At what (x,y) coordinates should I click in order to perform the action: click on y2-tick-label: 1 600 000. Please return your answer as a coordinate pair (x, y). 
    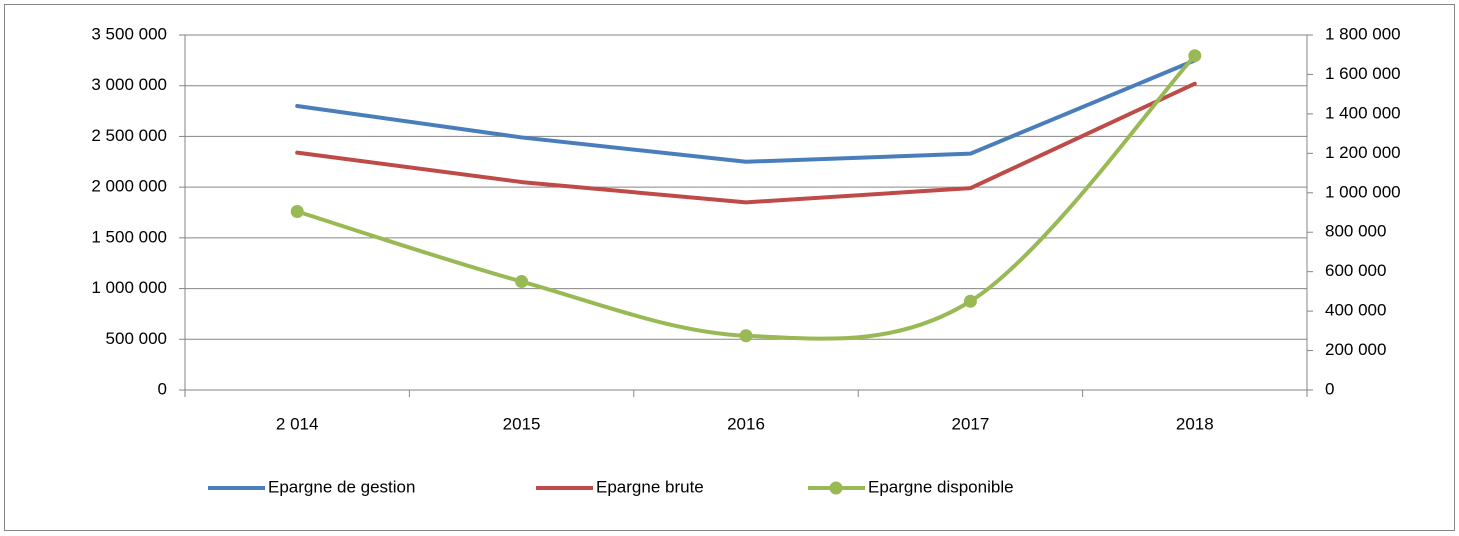
    Looking at the image, I should click on (1363, 73).